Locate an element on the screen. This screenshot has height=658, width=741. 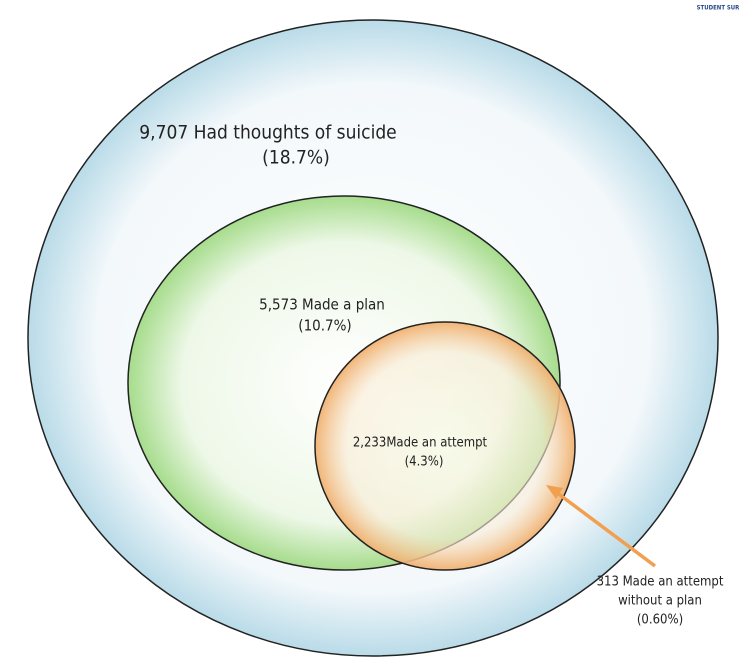
header-tag: STUDENT SUR is located at coordinates (718, 8).